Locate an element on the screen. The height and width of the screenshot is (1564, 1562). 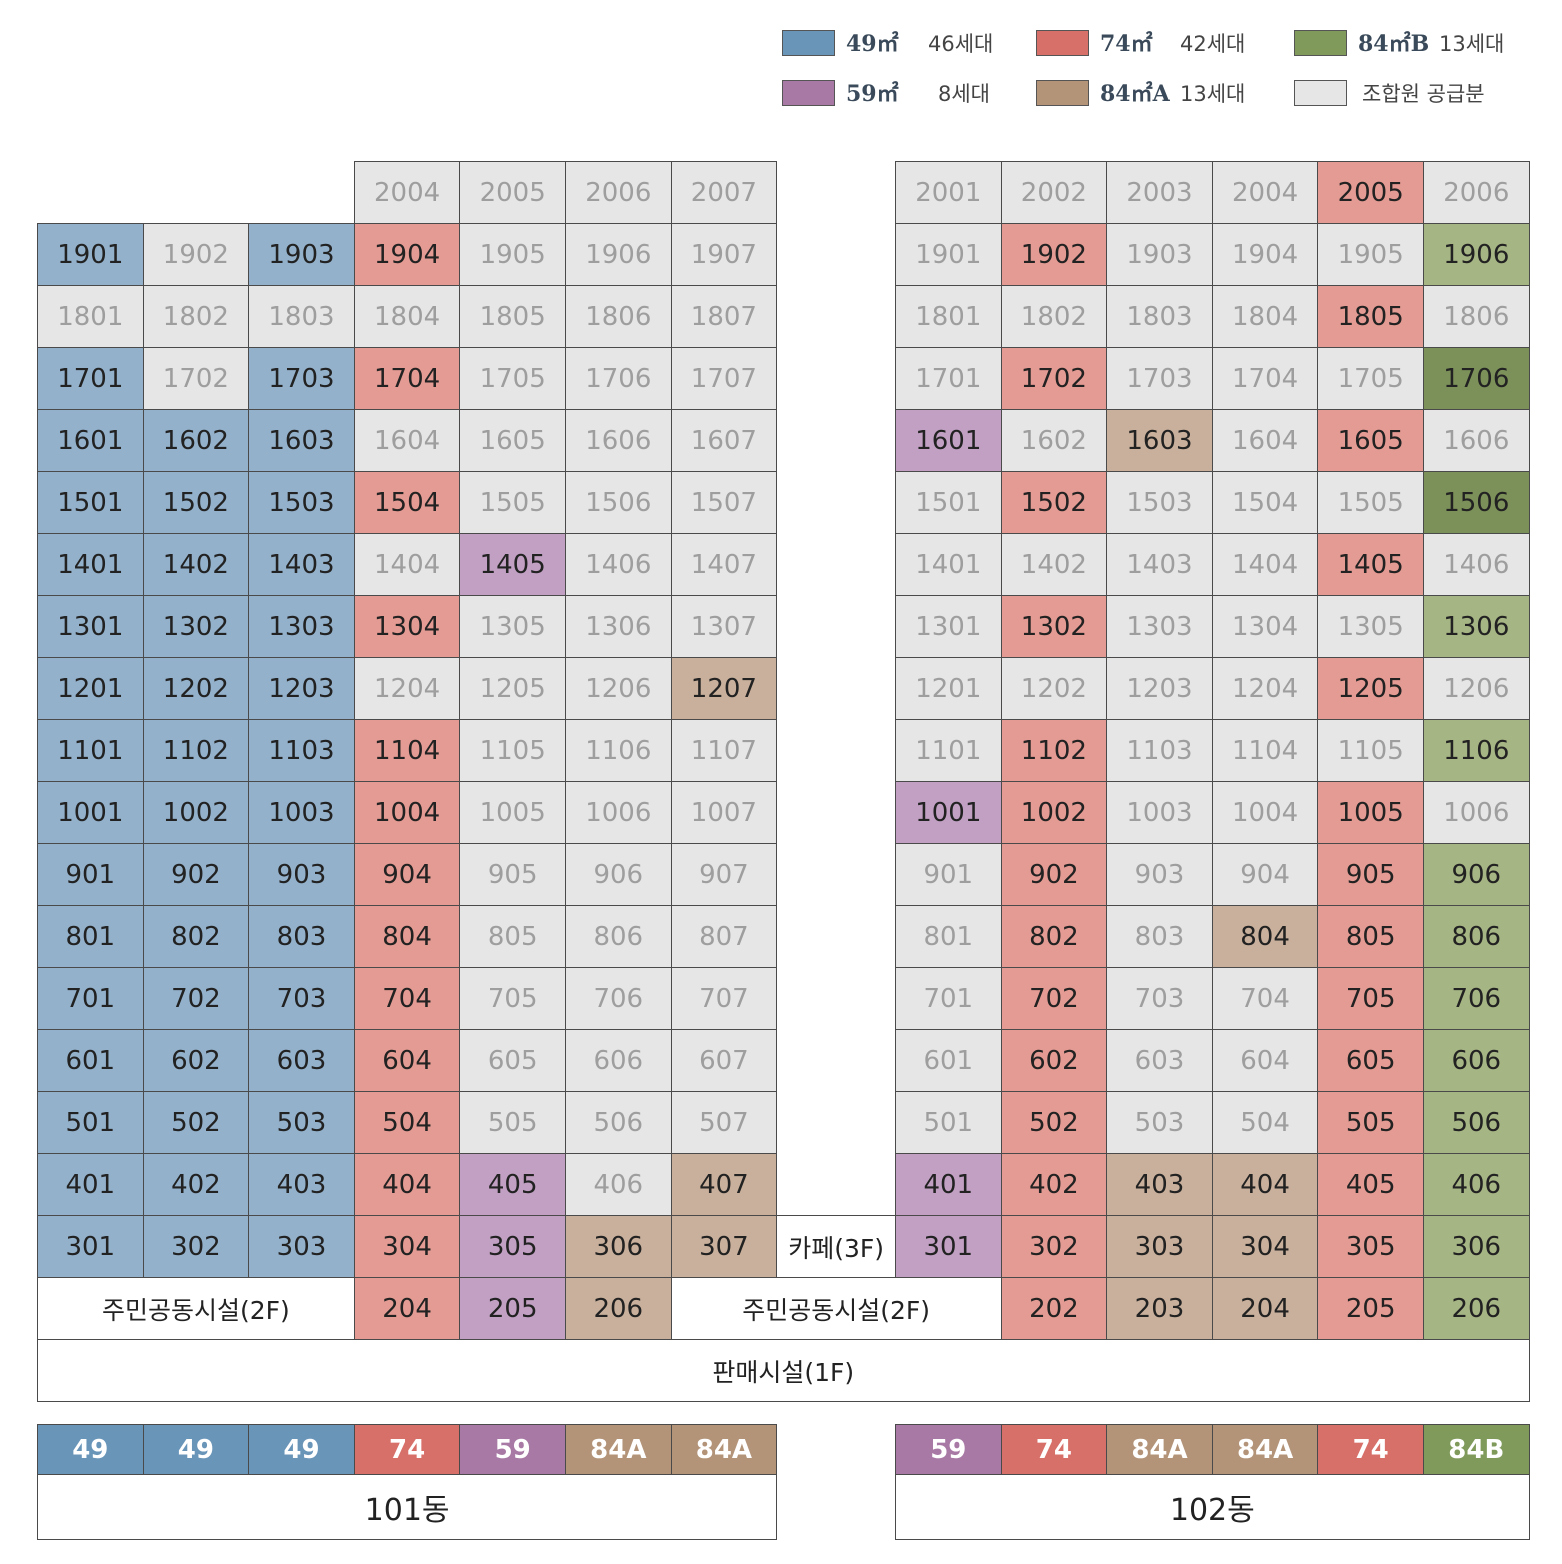
unit-cell: 1107 is located at coordinates (724, 750).